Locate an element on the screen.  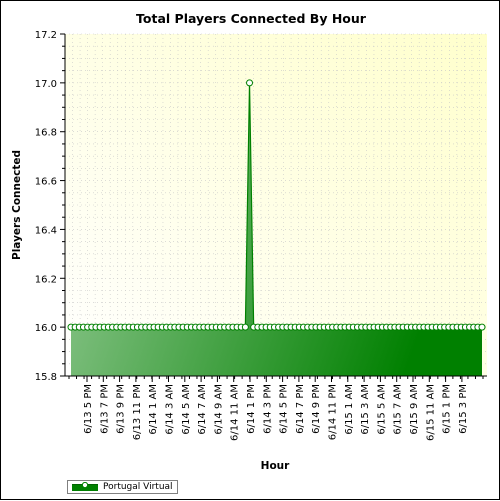
x-tick-label: 6/14 5 AM is located at coordinates (186, 409).